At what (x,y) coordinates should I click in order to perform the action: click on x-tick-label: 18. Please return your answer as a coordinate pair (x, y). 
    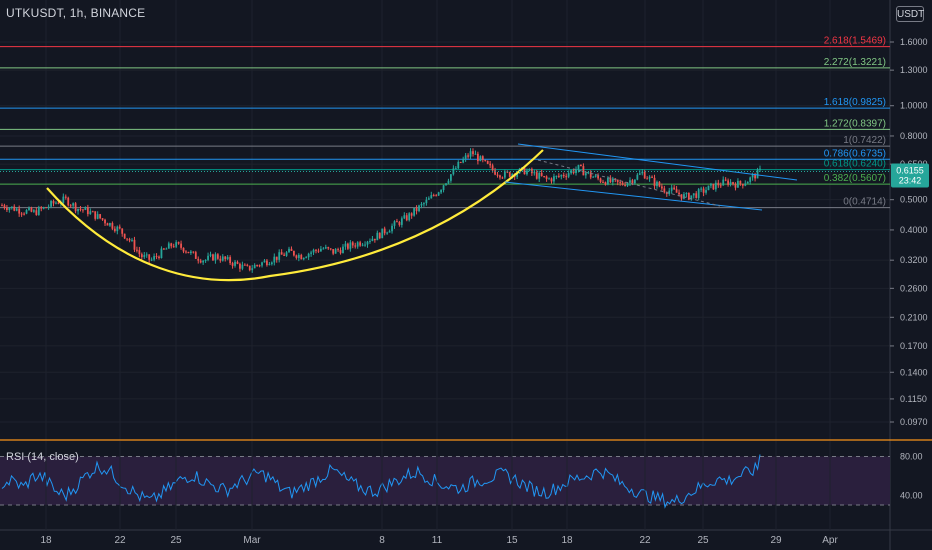
    Looking at the image, I should click on (567, 540).